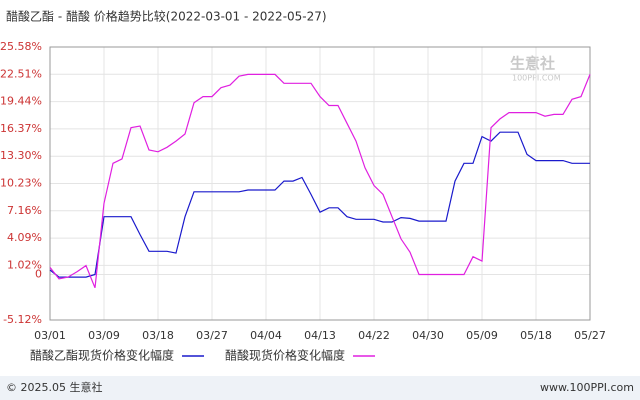 This screenshot has width=640, height=400. I want to click on x-tick-label: 05/09, so click(482, 335).